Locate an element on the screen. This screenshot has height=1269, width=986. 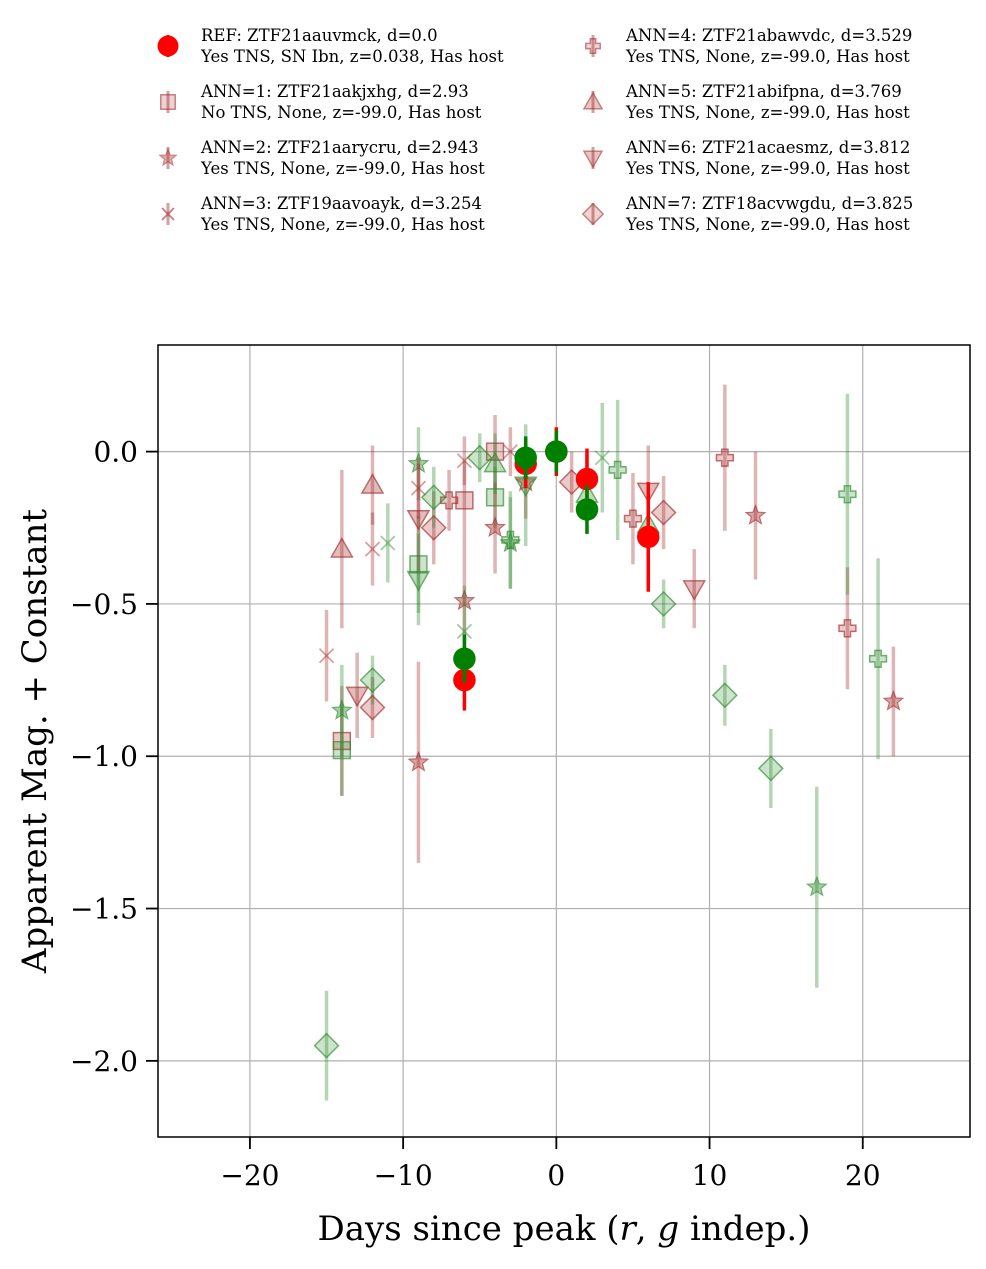
legend-name: ANN=4: ZTF21abawvdc, d=3.529 is located at coordinates (768, 35).